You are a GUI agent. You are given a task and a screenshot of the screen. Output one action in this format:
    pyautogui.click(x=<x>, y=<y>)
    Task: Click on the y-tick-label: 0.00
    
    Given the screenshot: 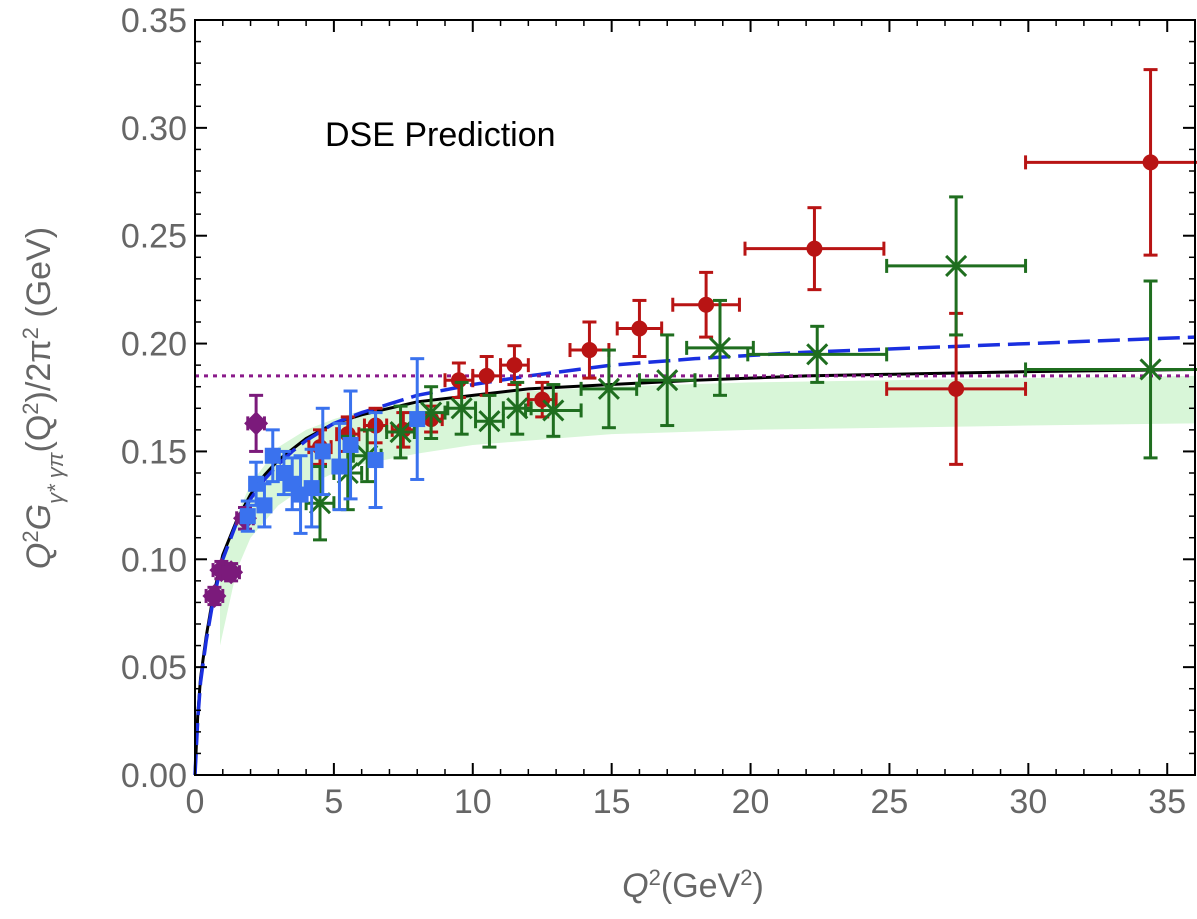 What is the action you would take?
    pyautogui.click(x=154, y=776)
    